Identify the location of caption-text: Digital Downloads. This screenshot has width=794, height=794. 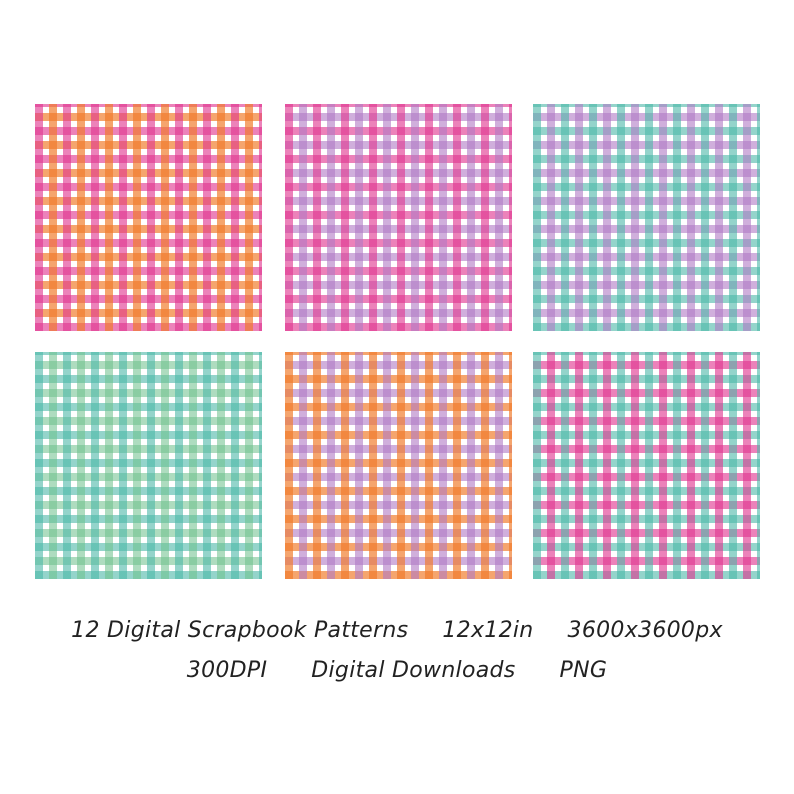
(413, 670).